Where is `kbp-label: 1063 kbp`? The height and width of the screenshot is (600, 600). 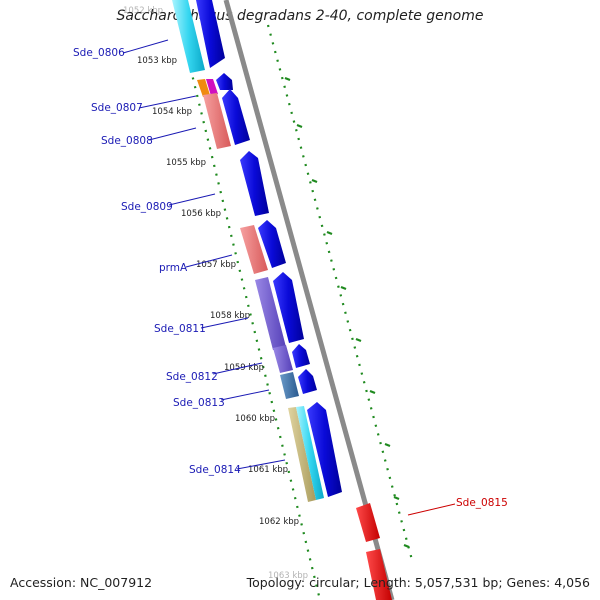 kbp-label: 1063 kbp is located at coordinates (288, 576).